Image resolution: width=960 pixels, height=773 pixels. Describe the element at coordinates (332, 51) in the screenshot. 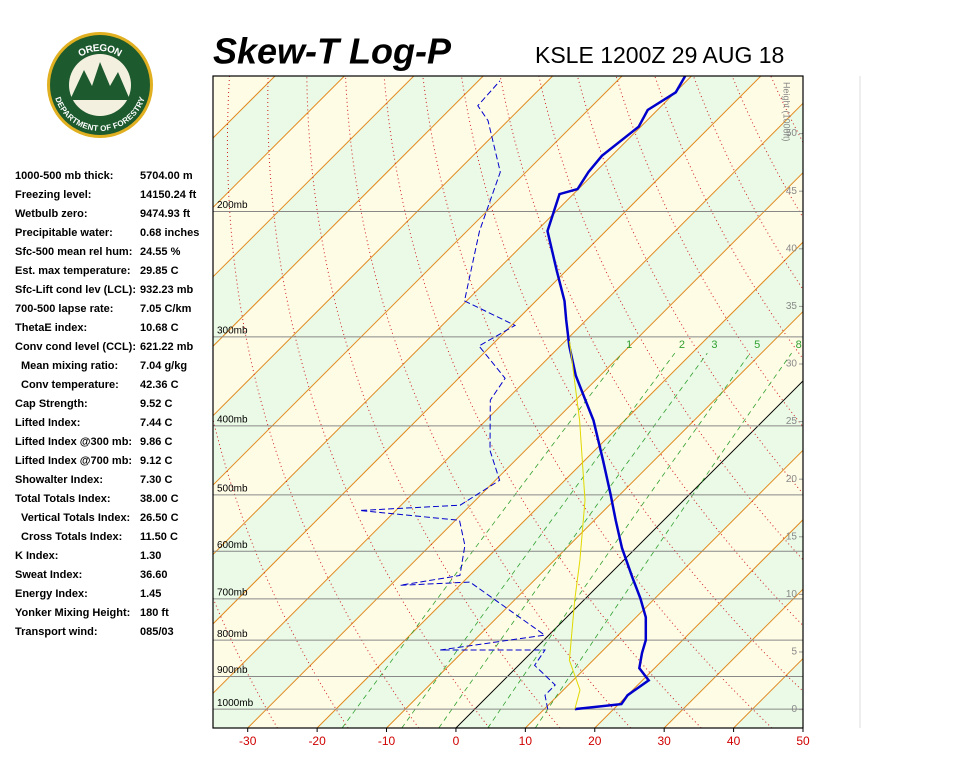

I see `chart-title: Skew-T Log-P` at that location.